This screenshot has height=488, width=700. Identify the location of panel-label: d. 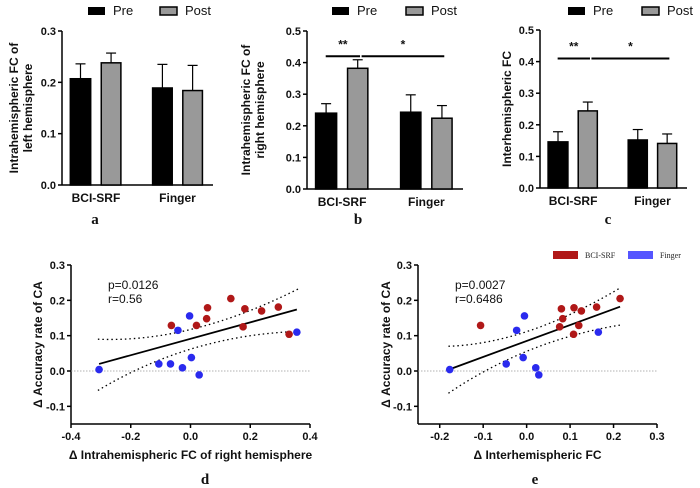
(205, 480).